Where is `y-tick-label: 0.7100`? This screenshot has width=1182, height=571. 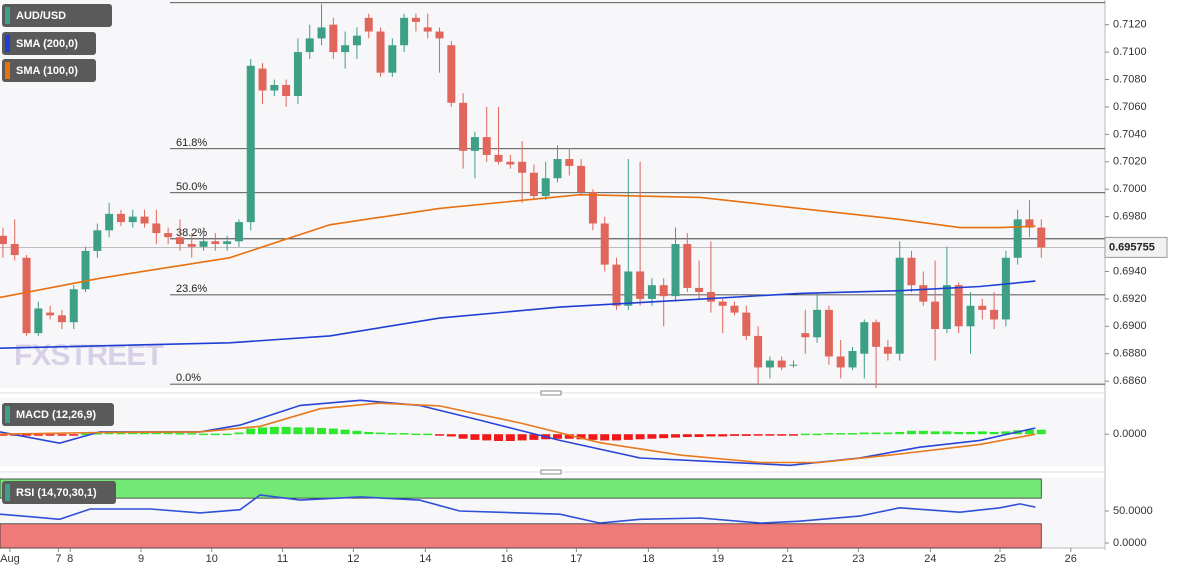 y-tick-label: 0.7100 is located at coordinates (1130, 52).